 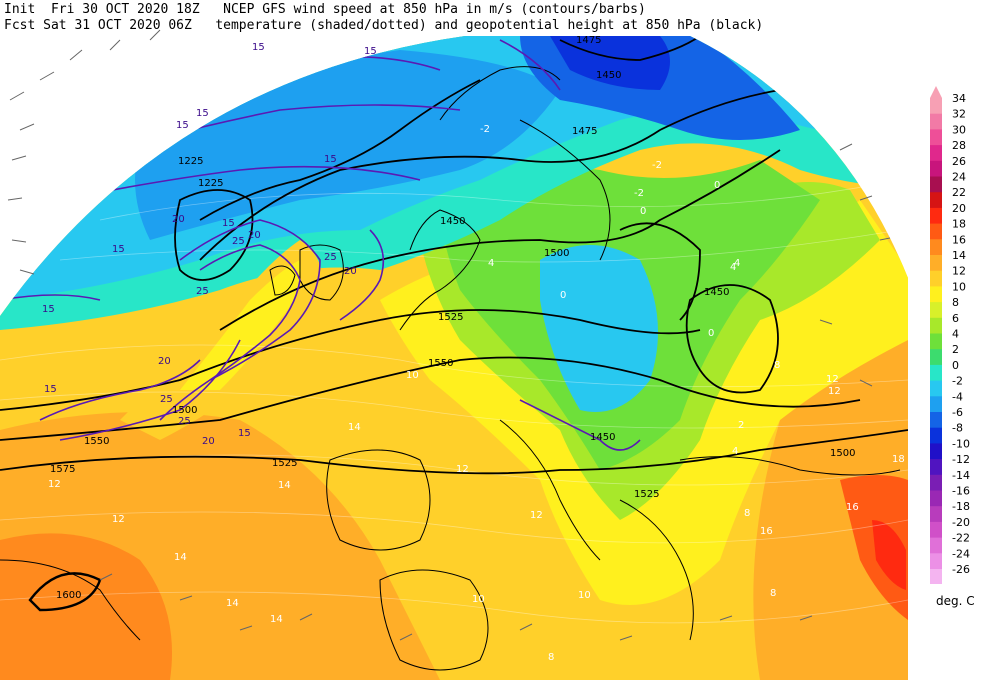 I want to click on colorbar-label: -12, so click(x=961, y=459).